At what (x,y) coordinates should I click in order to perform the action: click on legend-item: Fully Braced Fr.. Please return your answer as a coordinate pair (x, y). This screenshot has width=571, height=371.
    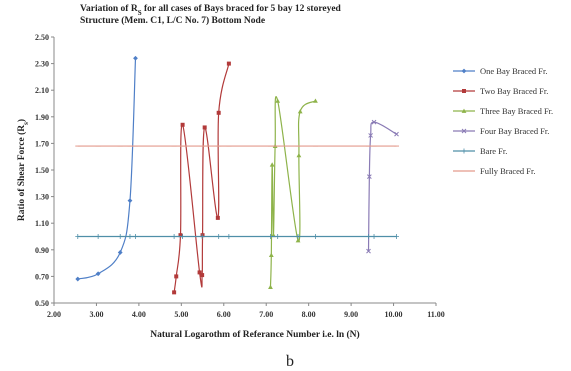
    Looking at the image, I should click on (494, 171).